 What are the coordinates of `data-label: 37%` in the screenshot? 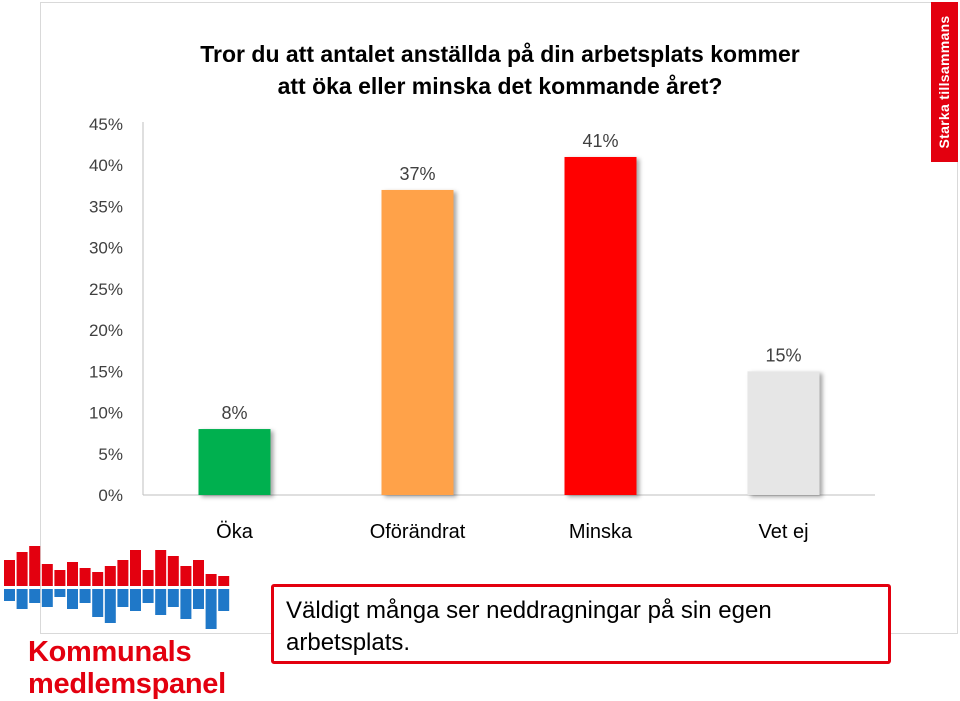 It's located at (417, 174).